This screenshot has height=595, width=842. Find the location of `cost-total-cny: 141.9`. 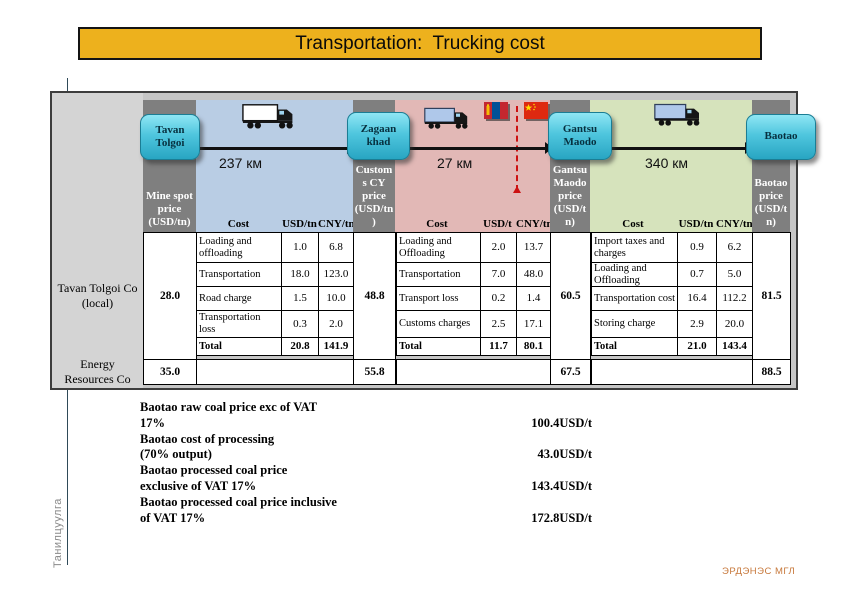

cost-total-cny: 141.9 is located at coordinates (336, 346).